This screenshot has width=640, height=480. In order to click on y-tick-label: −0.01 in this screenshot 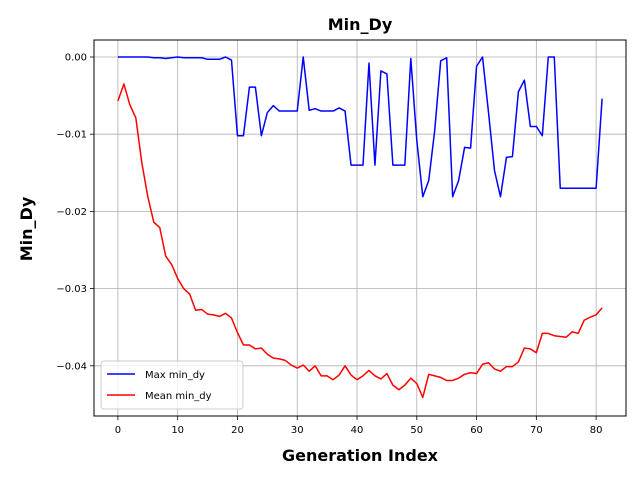, I will do `click(71, 135)`.